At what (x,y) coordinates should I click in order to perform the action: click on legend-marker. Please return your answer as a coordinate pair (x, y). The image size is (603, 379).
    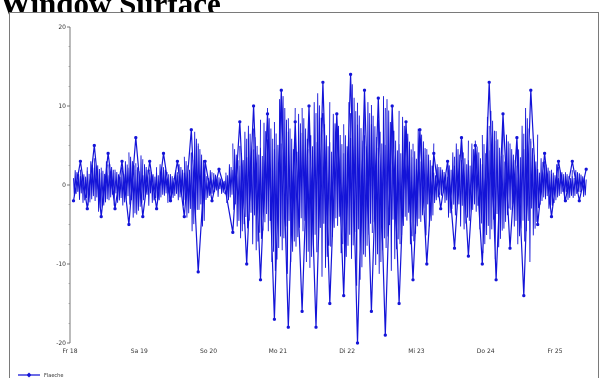
    Looking at the image, I should click on (29, 375).